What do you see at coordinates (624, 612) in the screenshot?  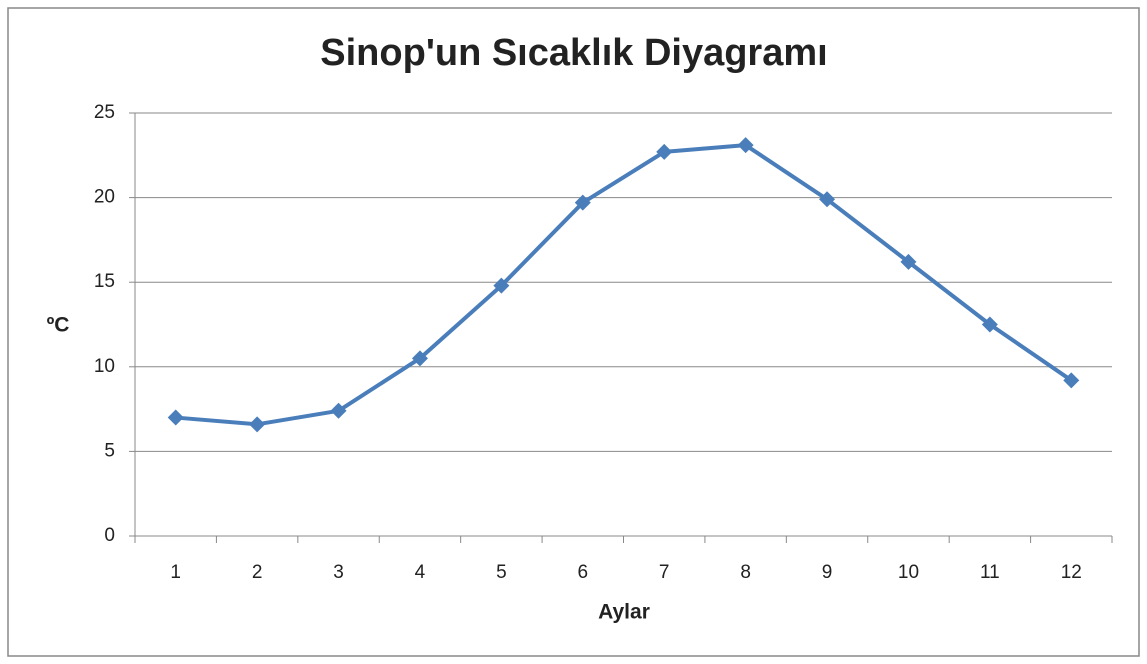 I see `x-axis-label: Aylar` at bounding box center [624, 612].